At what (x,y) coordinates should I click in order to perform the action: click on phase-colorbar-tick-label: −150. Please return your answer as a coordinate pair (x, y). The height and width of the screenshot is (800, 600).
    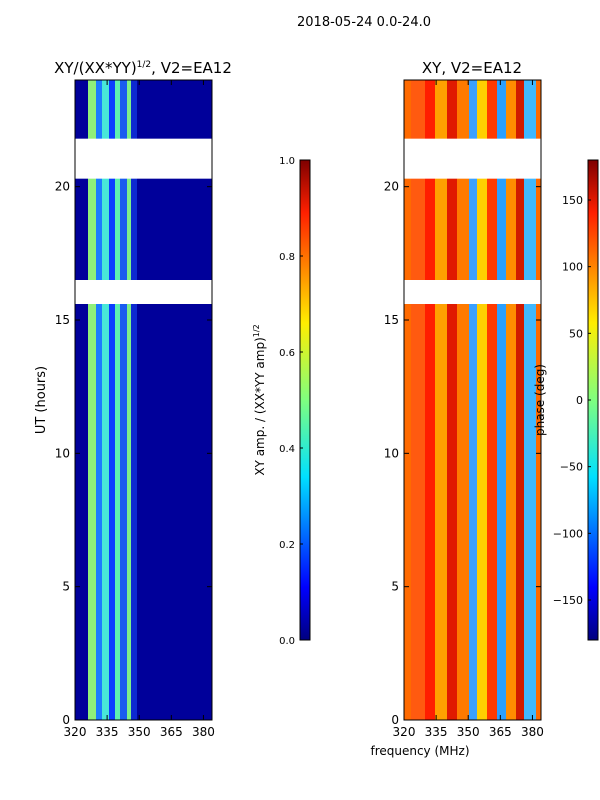
    Looking at the image, I should click on (568, 600).